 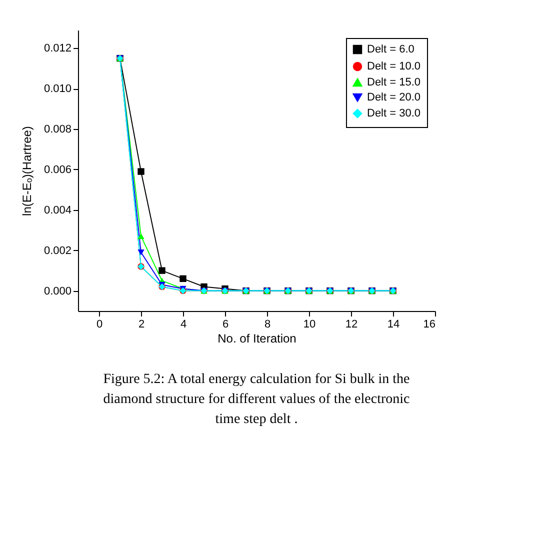 What do you see at coordinates (394, 82) in the screenshot?
I see `legend-label: Delt = 15.0` at bounding box center [394, 82].